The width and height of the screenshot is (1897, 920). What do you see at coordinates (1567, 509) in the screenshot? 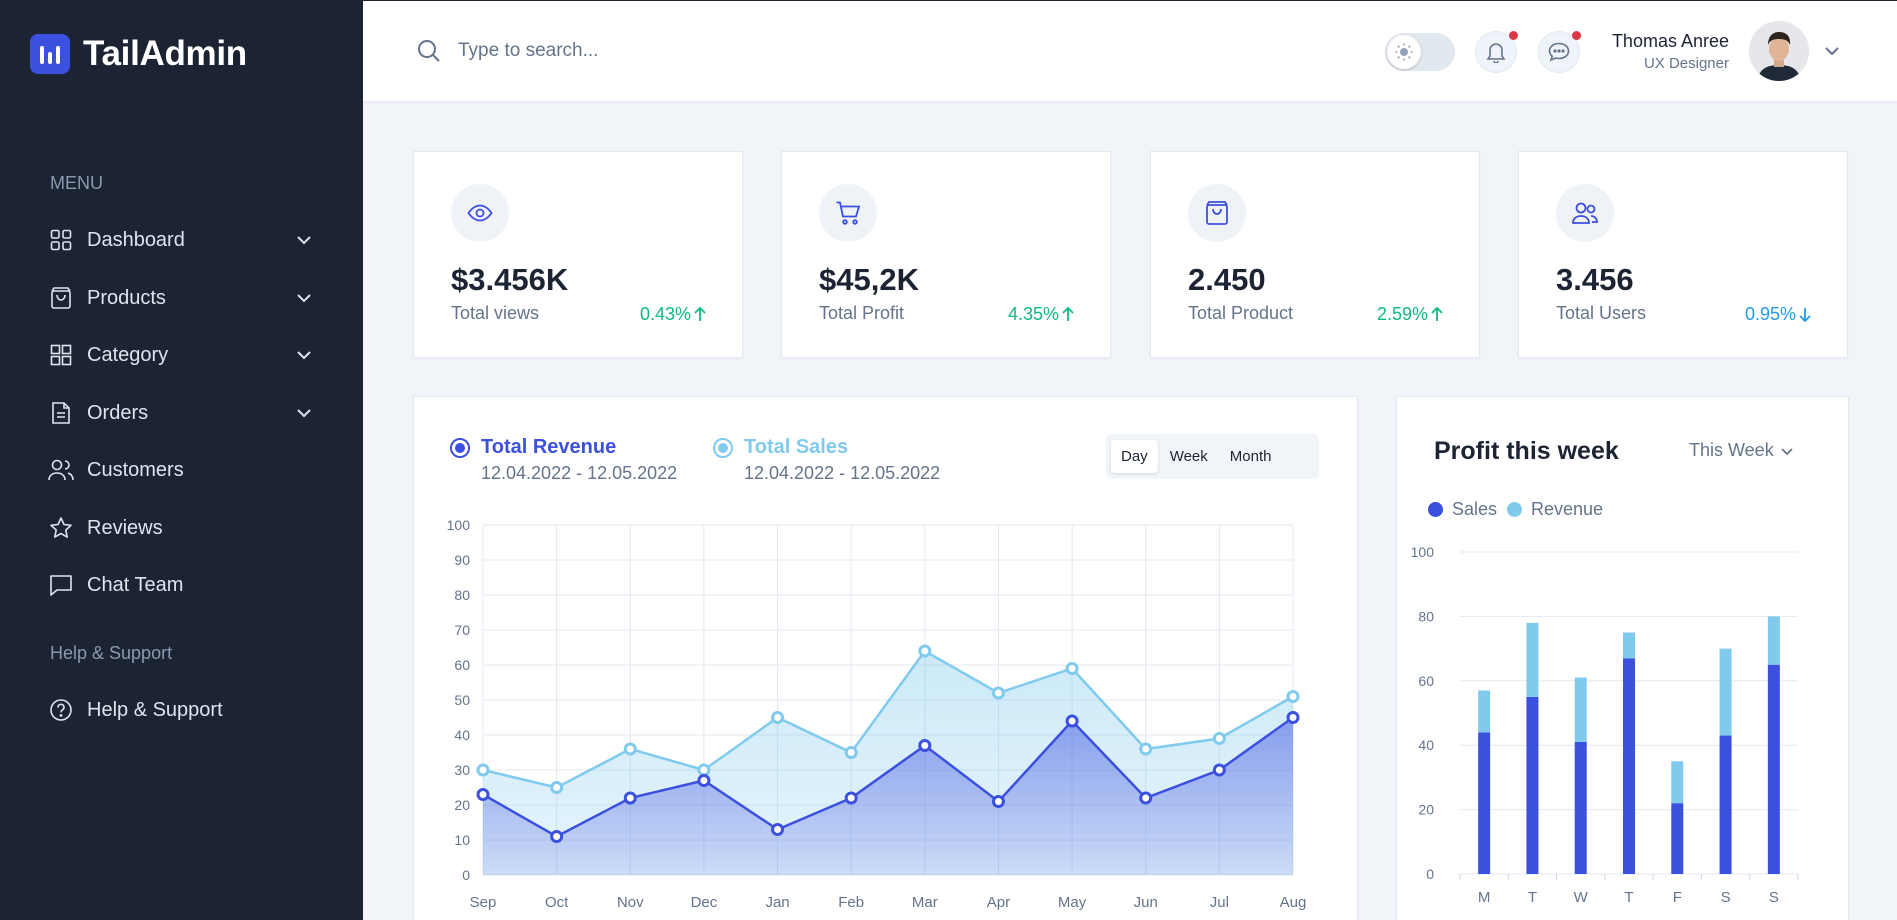
I see `legend-label: Revenue` at bounding box center [1567, 509].